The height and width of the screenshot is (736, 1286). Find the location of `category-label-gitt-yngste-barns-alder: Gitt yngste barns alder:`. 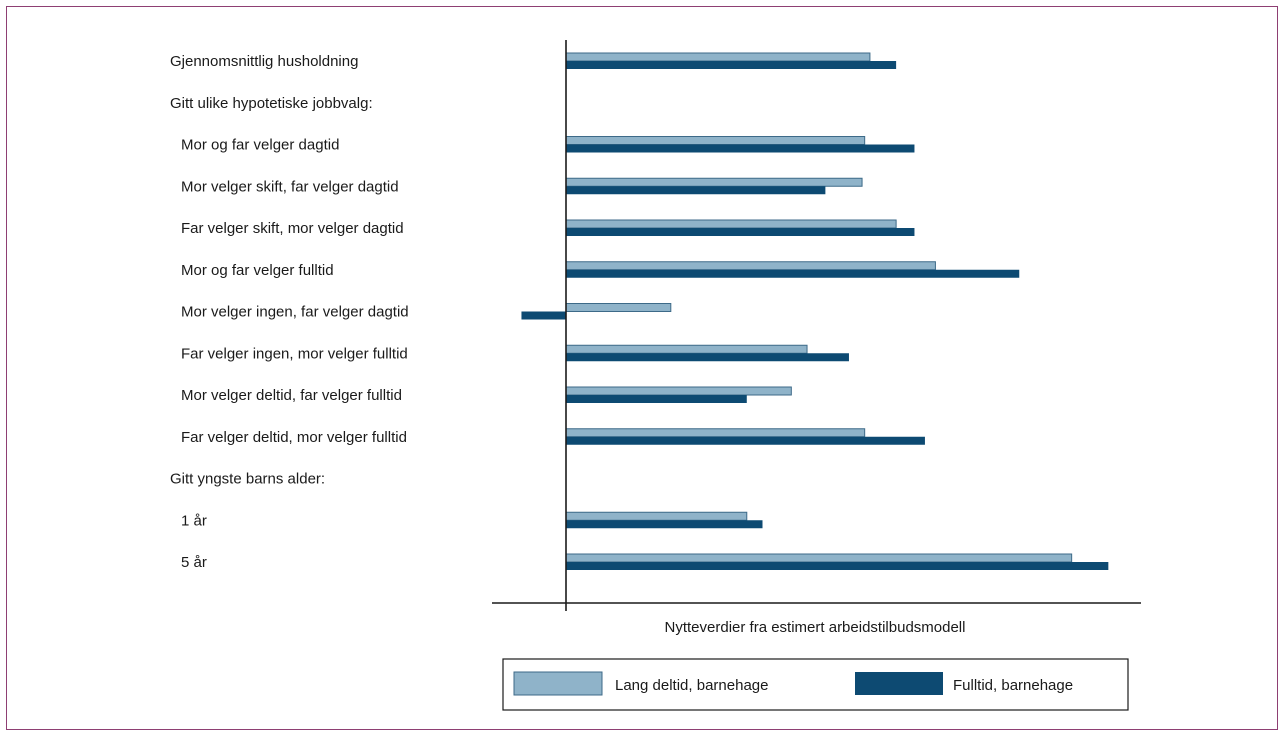

category-label-gitt-yngste-barns-alder: Gitt yngste barns alder: is located at coordinates (247, 479).